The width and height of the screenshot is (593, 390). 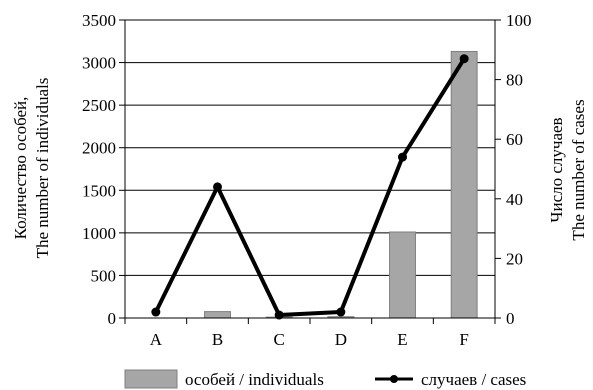 I want to click on x-axis-ticks: A B C D E F, so click(x=310, y=333).